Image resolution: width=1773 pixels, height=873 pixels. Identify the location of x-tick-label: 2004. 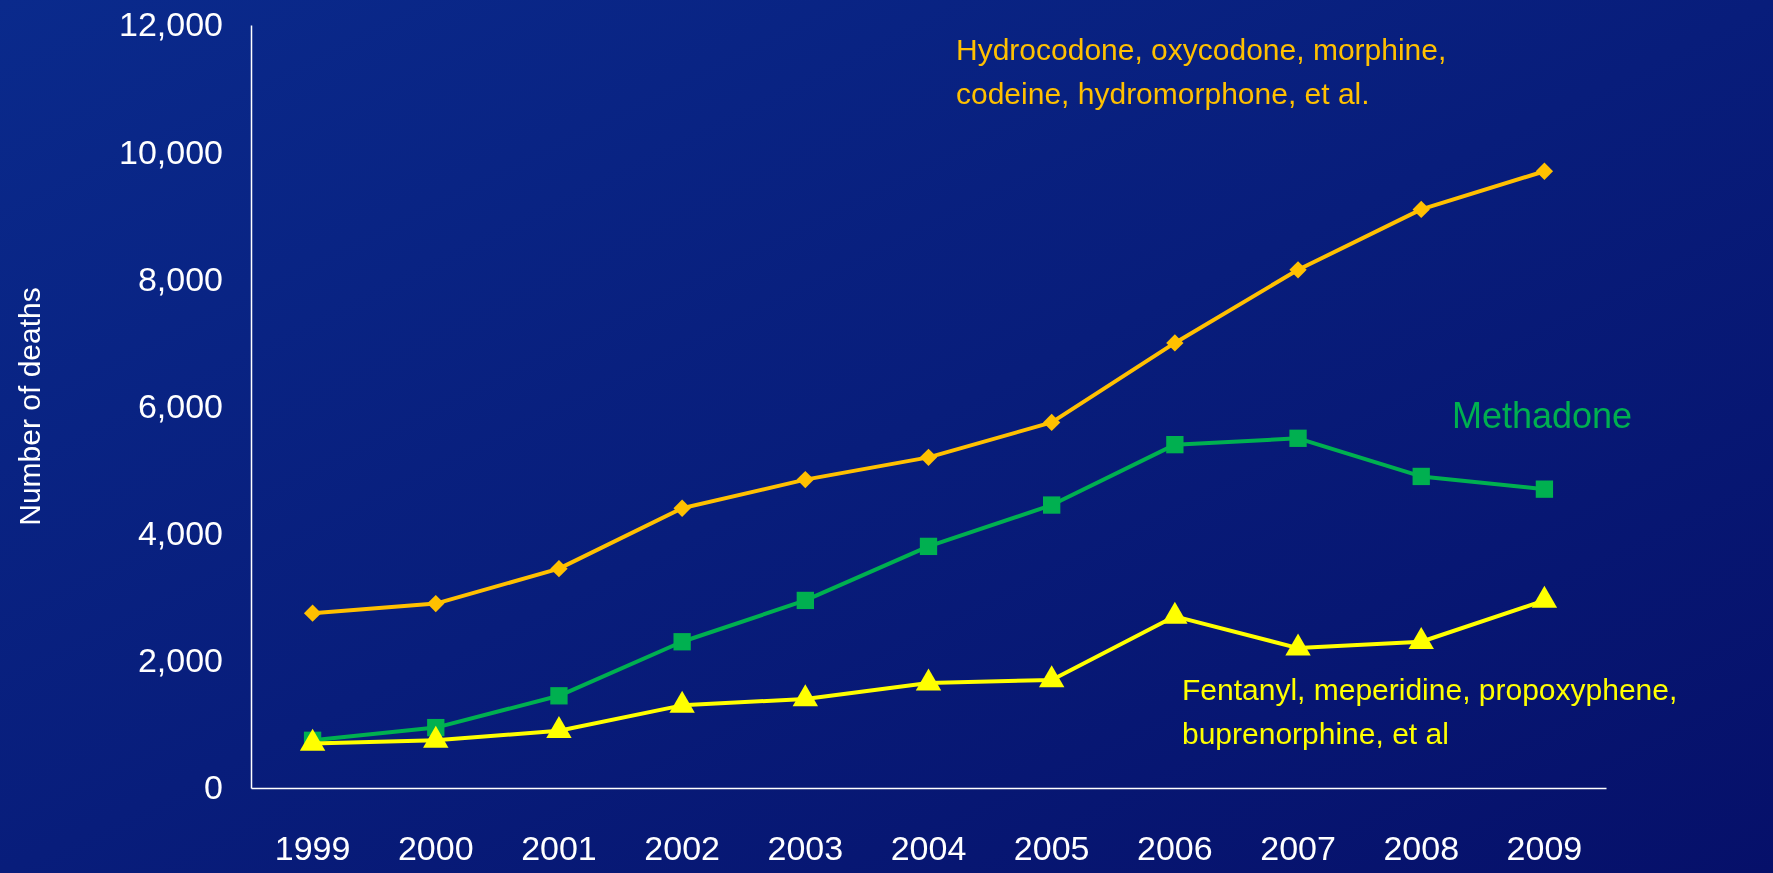
(928, 848).